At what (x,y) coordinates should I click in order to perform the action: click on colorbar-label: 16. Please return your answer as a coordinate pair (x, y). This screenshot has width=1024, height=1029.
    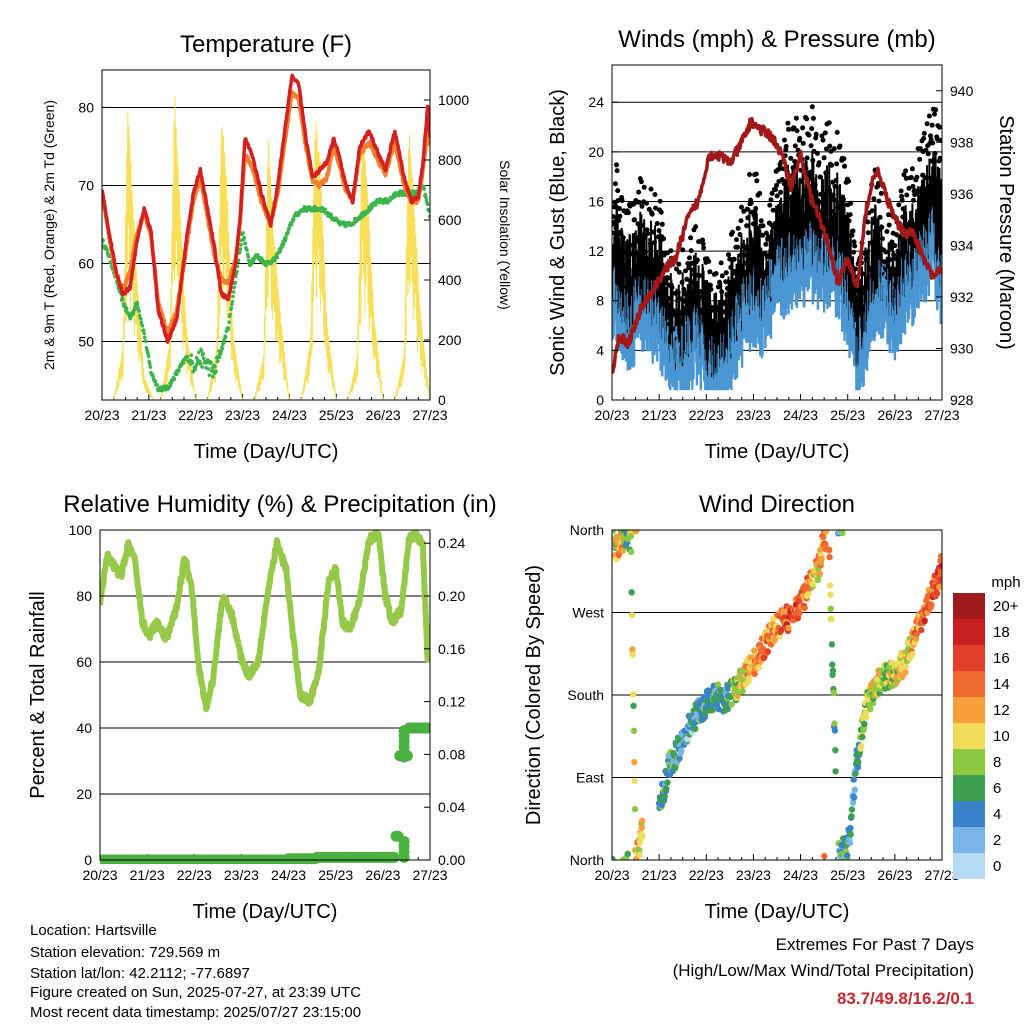
    Looking at the image, I should click on (1001, 658).